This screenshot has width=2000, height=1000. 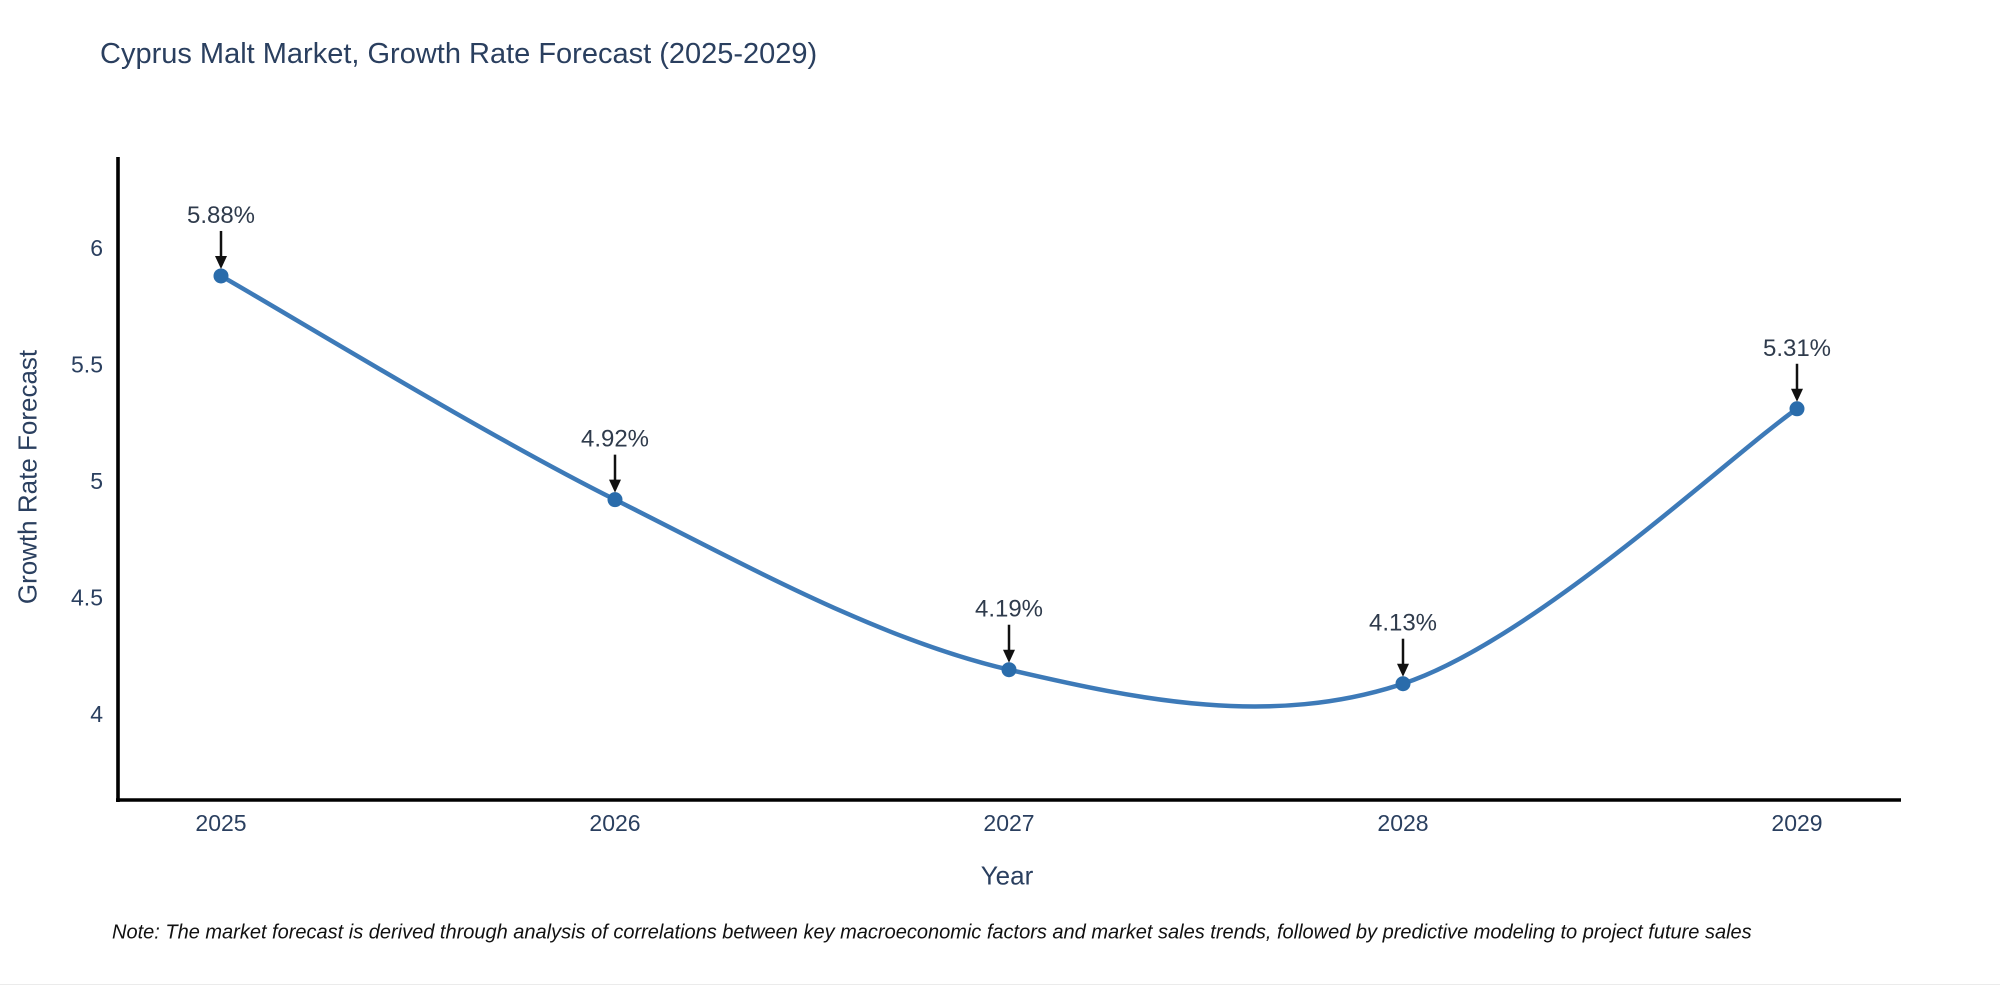 What do you see at coordinates (1008, 823) in the screenshot?
I see `x-tick-label: 2027` at bounding box center [1008, 823].